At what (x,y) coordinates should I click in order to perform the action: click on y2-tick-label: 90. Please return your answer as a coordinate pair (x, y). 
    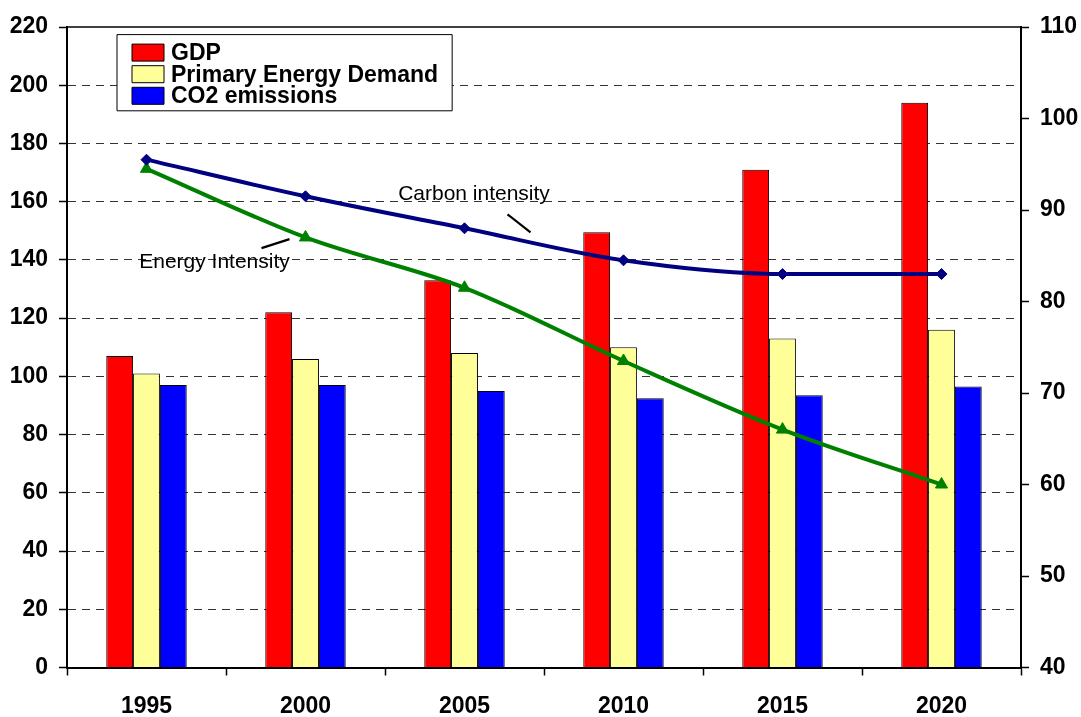
    Looking at the image, I should click on (1053, 208).